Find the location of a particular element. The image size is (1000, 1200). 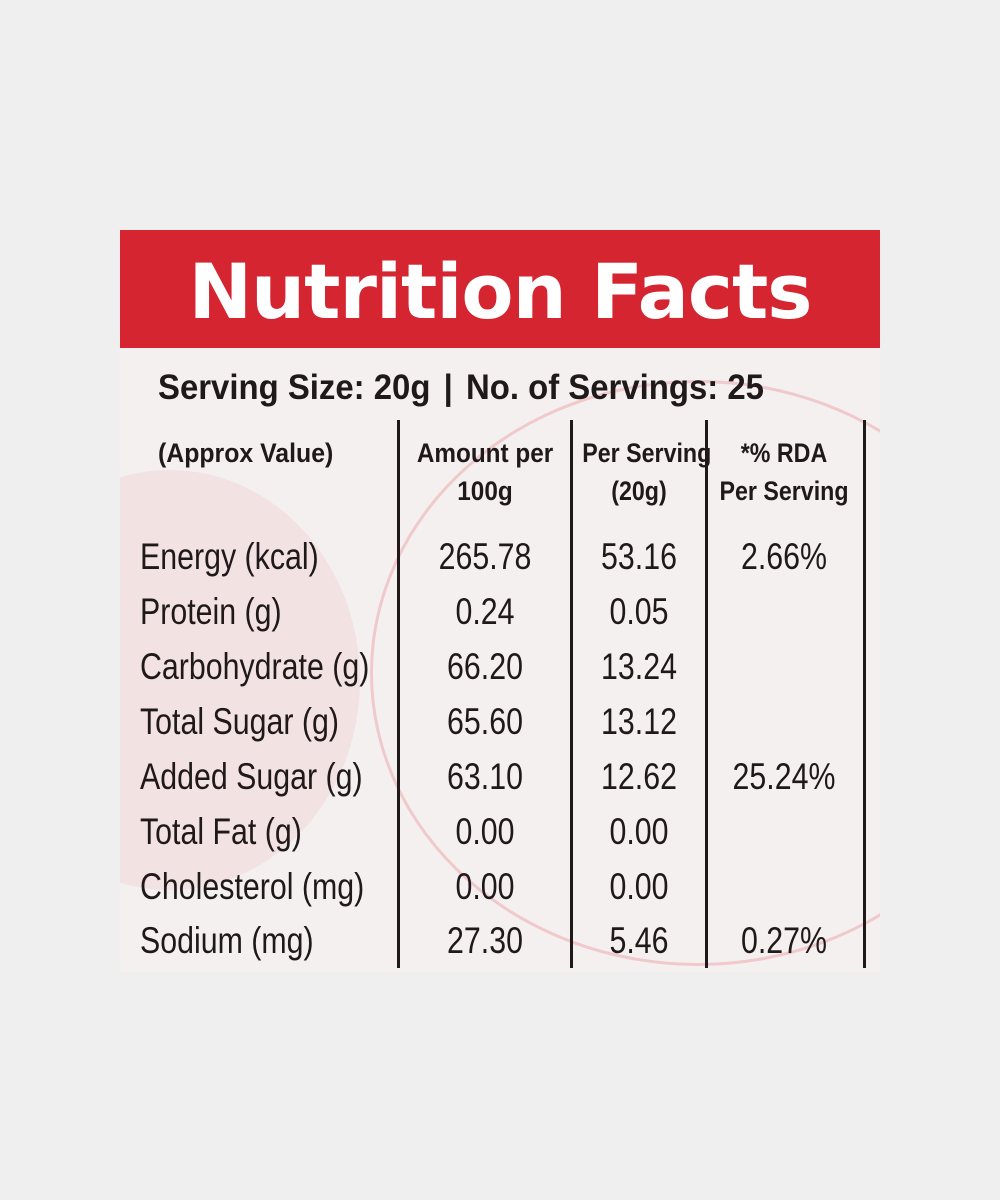

header-rda-line1: *% RDA is located at coordinates (784, 453).